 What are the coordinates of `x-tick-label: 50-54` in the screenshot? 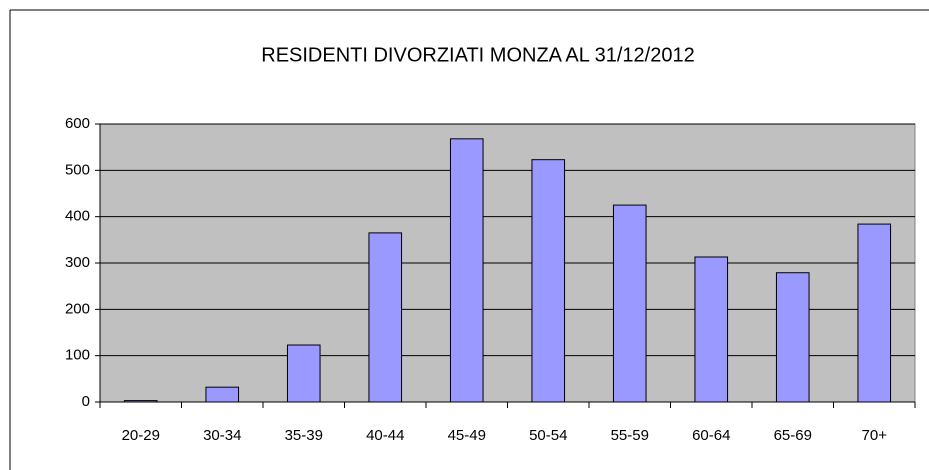 It's located at (548, 435).